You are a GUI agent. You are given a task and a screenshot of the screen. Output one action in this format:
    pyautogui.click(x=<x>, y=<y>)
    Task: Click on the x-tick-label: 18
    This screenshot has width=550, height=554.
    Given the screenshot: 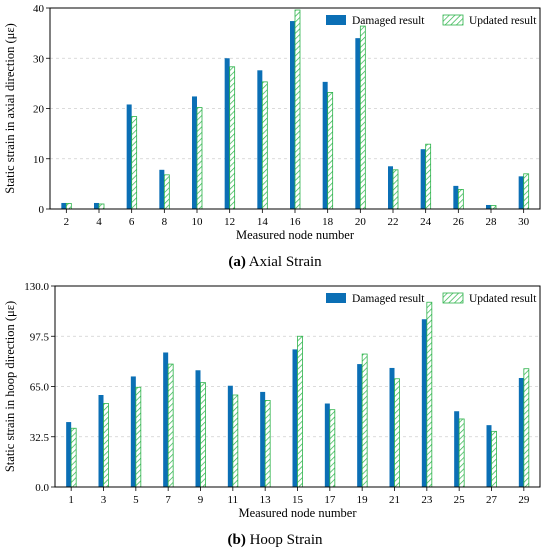 What is the action you would take?
    pyautogui.click(x=328, y=222)
    